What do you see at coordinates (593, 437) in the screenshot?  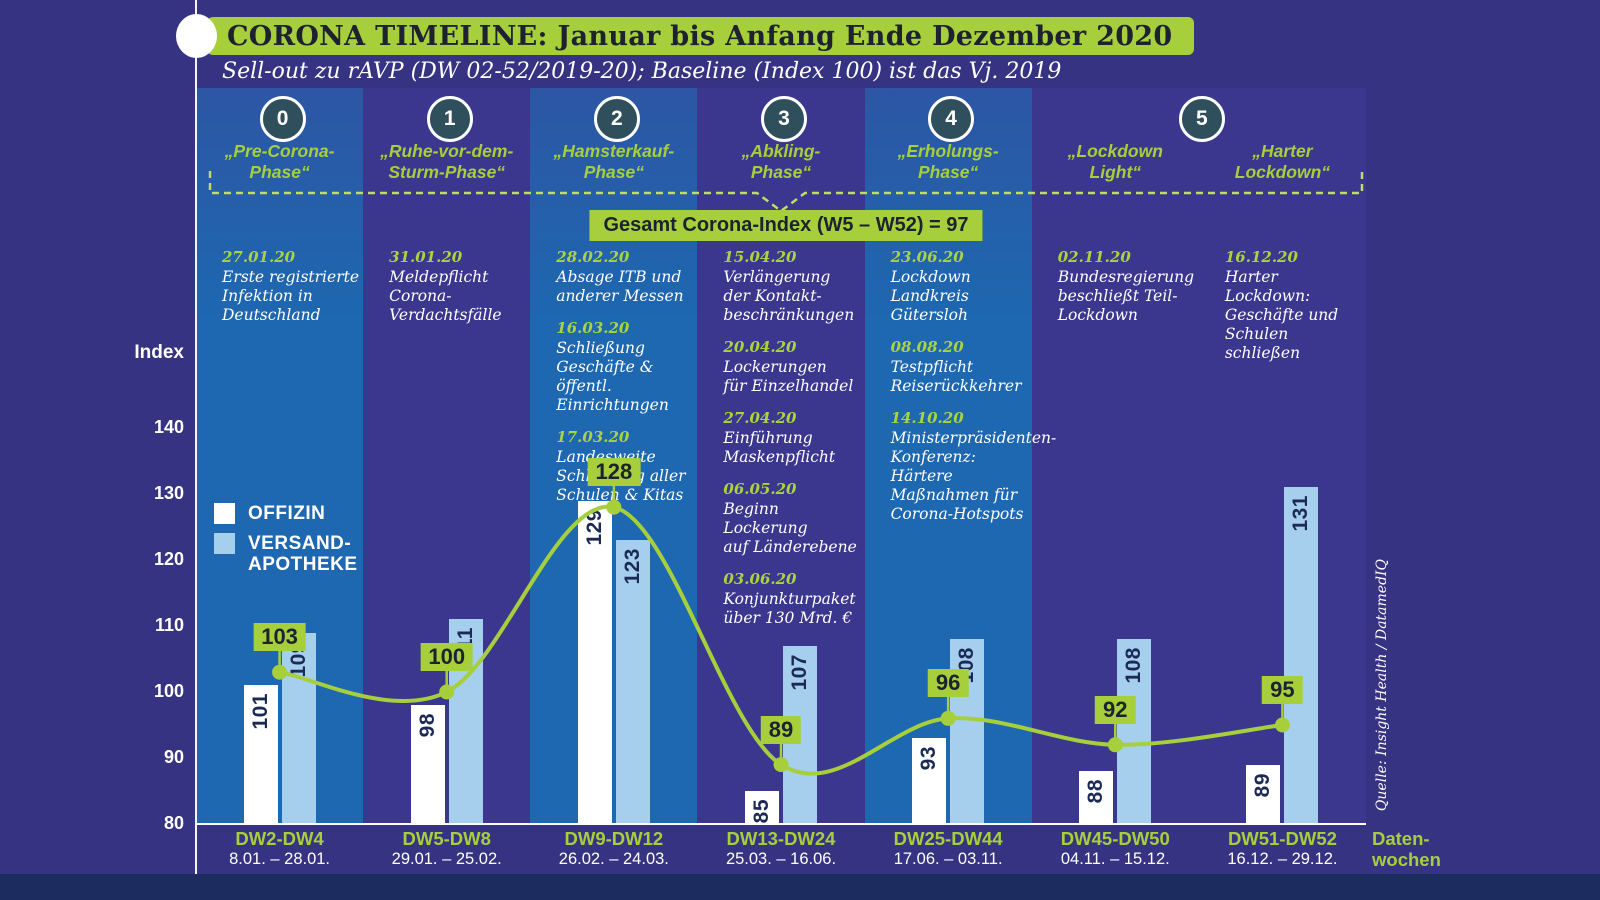 I see `event-date: 17.03.20` at bounding box center [593, 437].